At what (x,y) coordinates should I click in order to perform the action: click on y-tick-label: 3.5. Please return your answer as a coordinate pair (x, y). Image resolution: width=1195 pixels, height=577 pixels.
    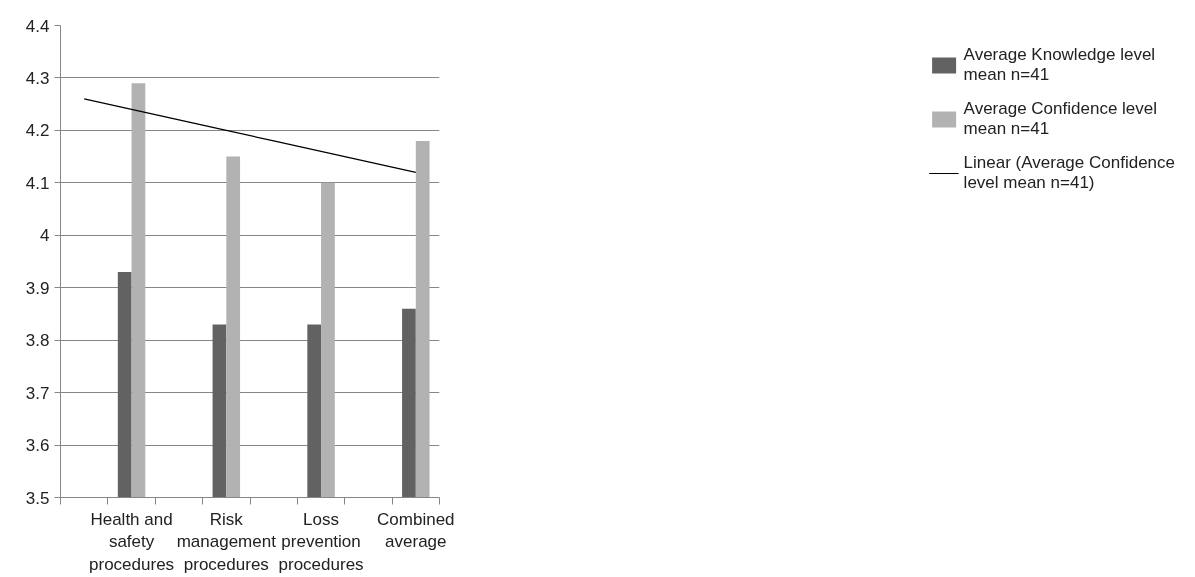
    Looking at the image, I should click on (37, 498).